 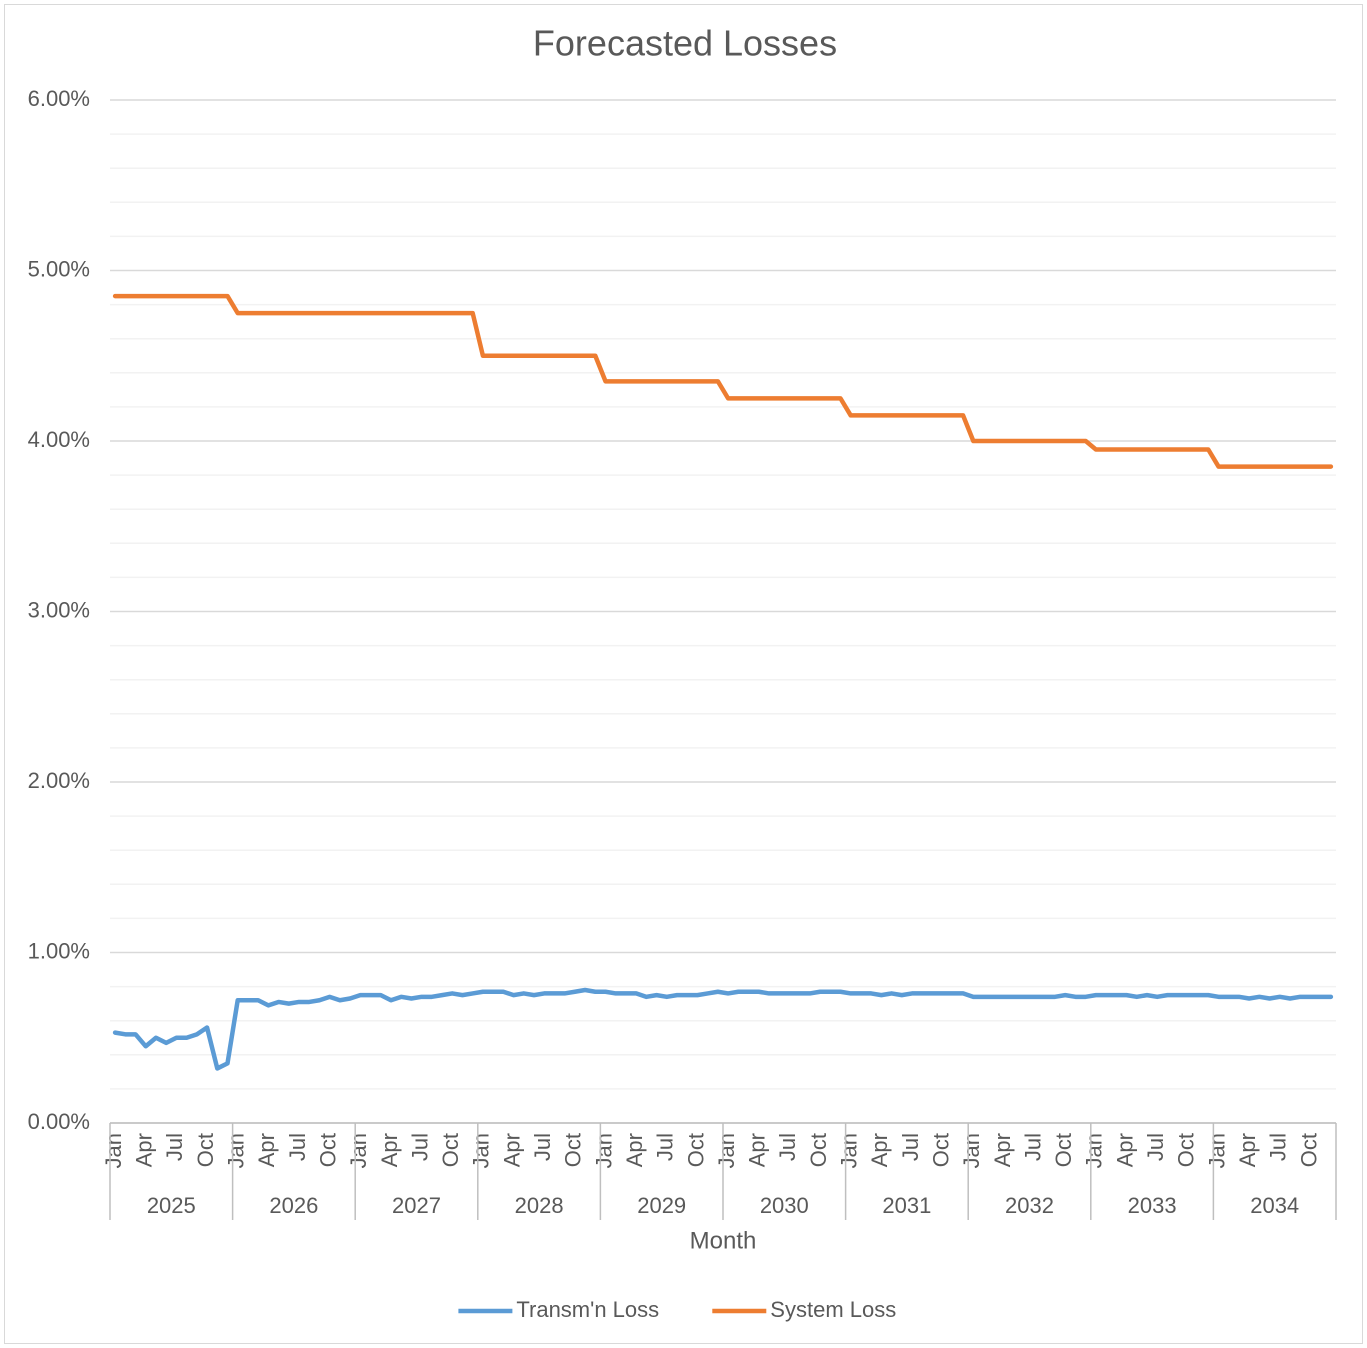 I want to click on x-group-label: 2027, so click(x=416, y=1205).